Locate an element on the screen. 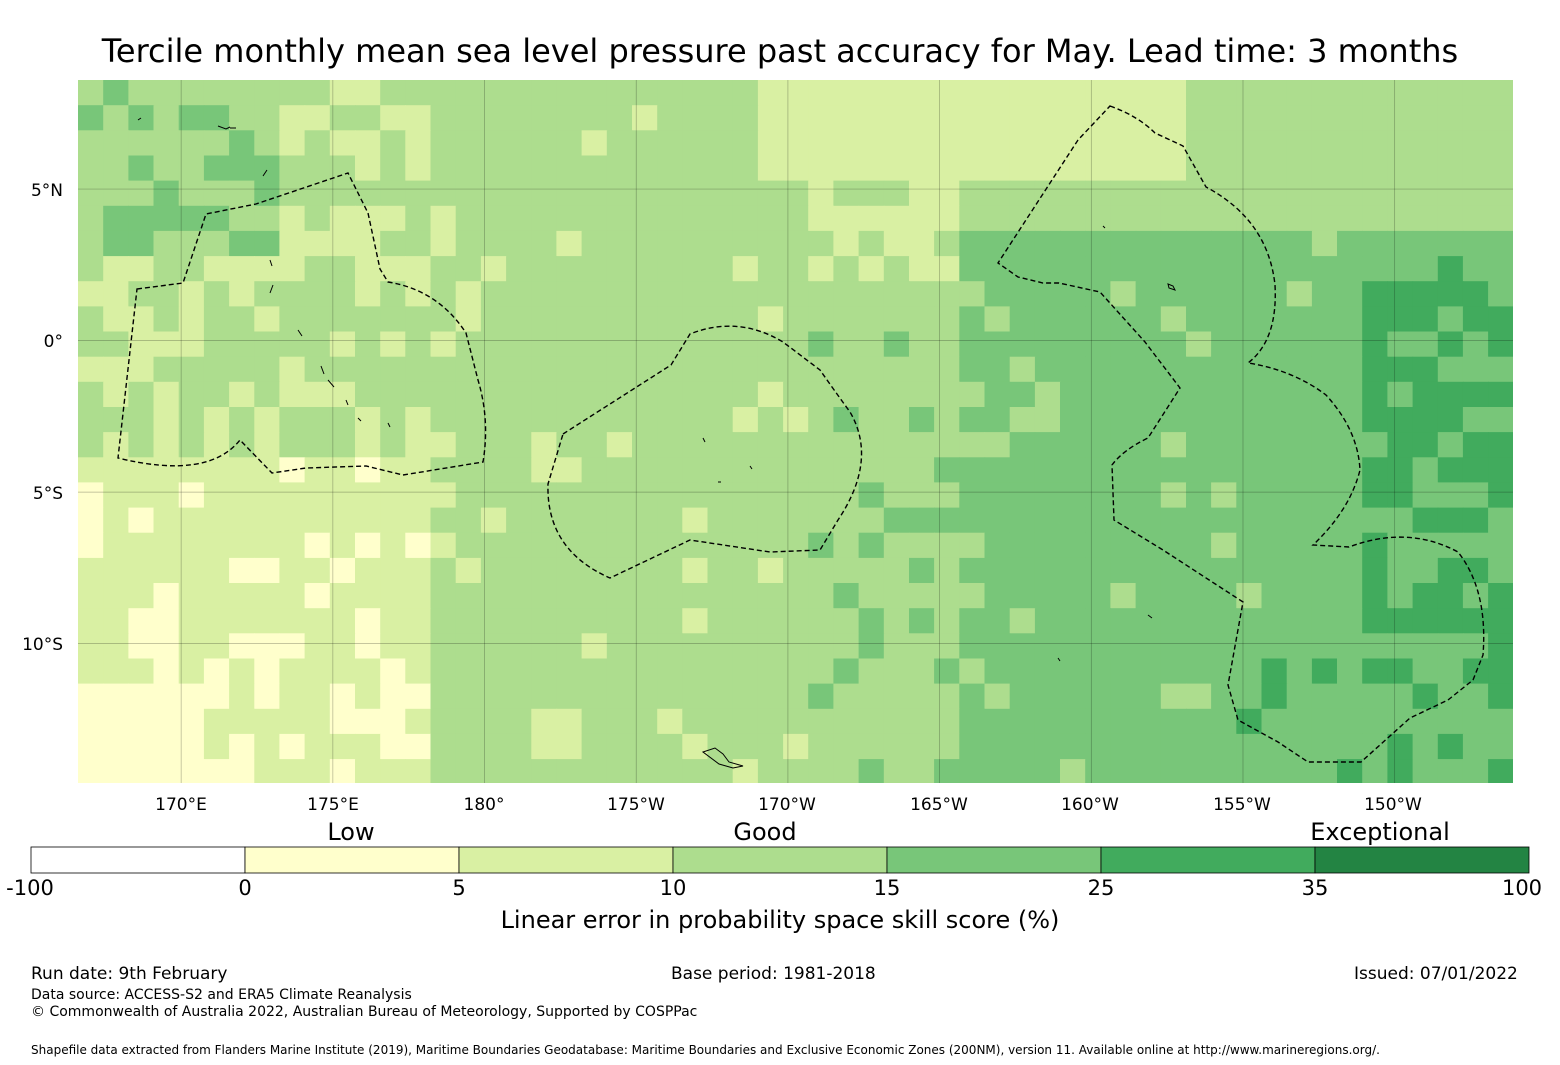 This screenshot has width=1560, height=1065. base-period: Base period: 1981-2018 is located at coordinates (773, 974).